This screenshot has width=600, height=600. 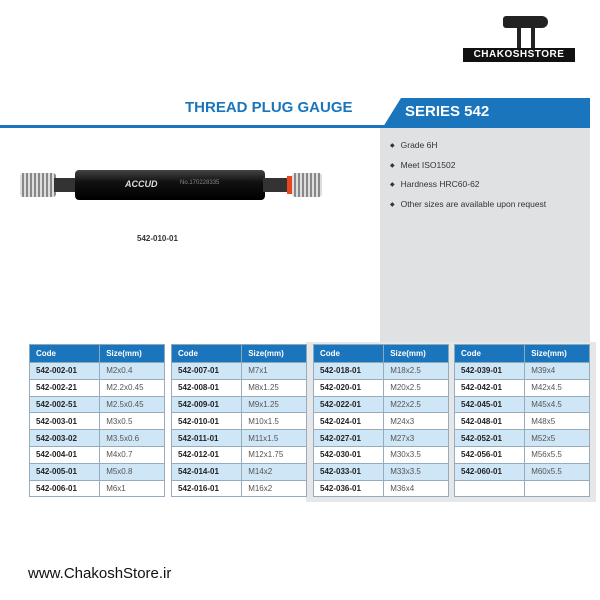 I want to click on table-row: 542-030-01 M30x3.5, so click(x=380, y=454).